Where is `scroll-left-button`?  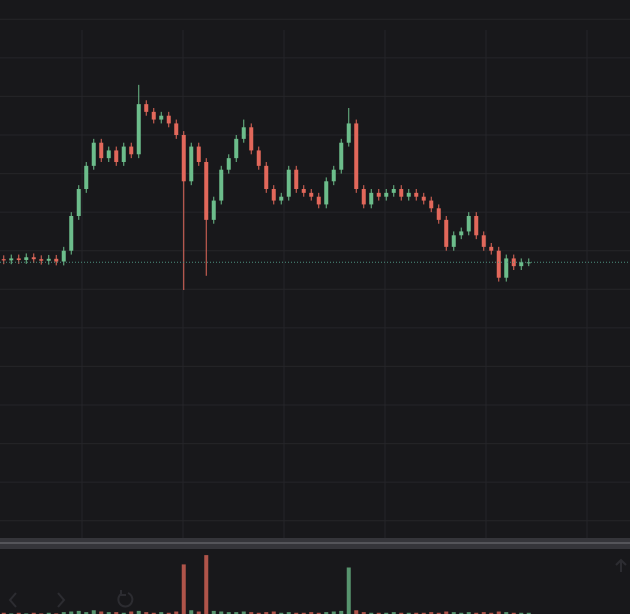
scroll-left-button is located at coordinates (12, 600).